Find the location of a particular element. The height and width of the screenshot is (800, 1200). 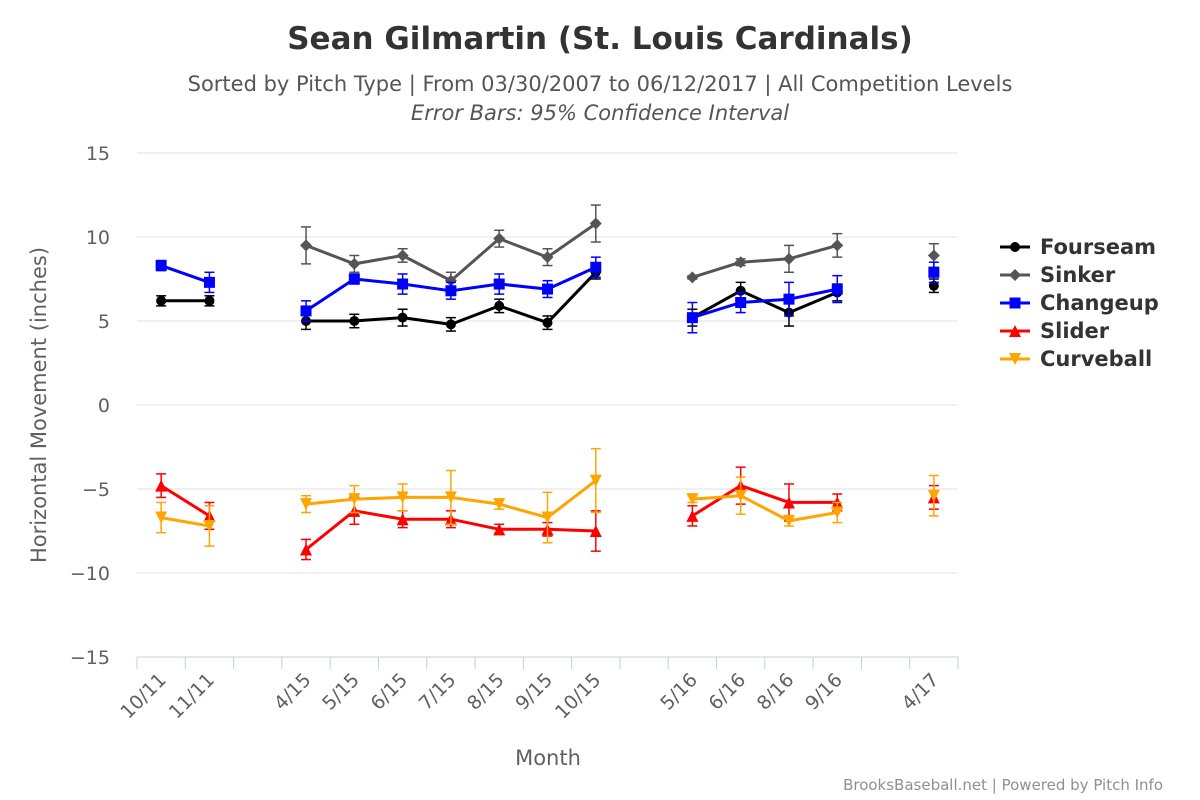

legend-label: Curveball is located at coordinates (1096, 359).